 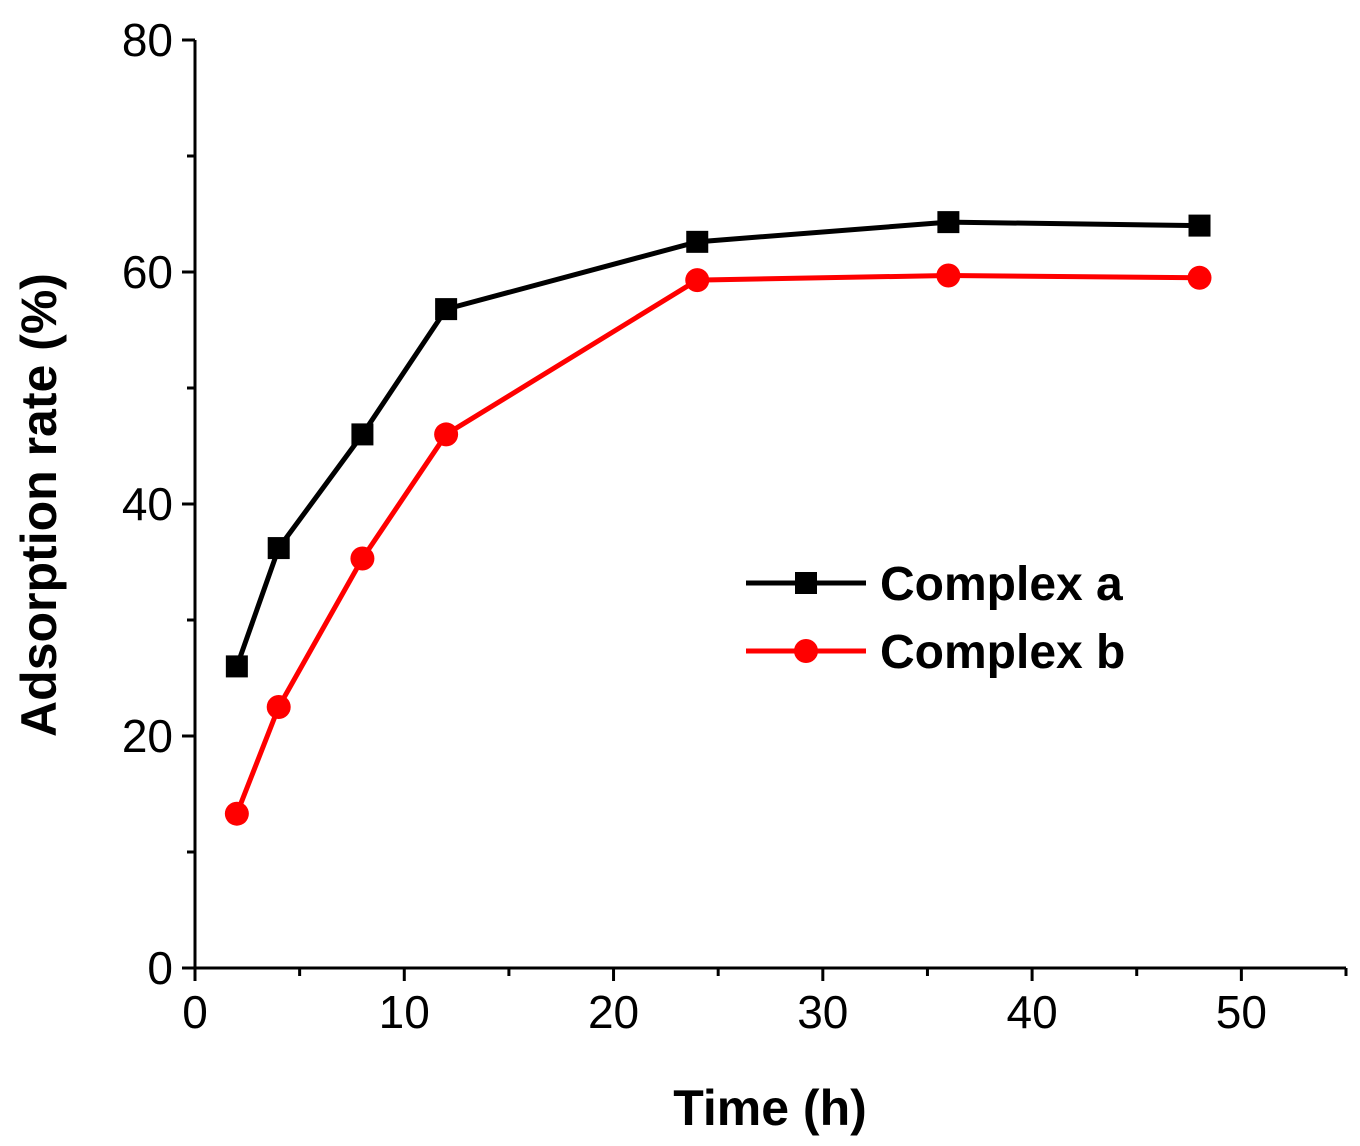 I want to click on x-tick-label: 50, so click(x=1241, y=1012).